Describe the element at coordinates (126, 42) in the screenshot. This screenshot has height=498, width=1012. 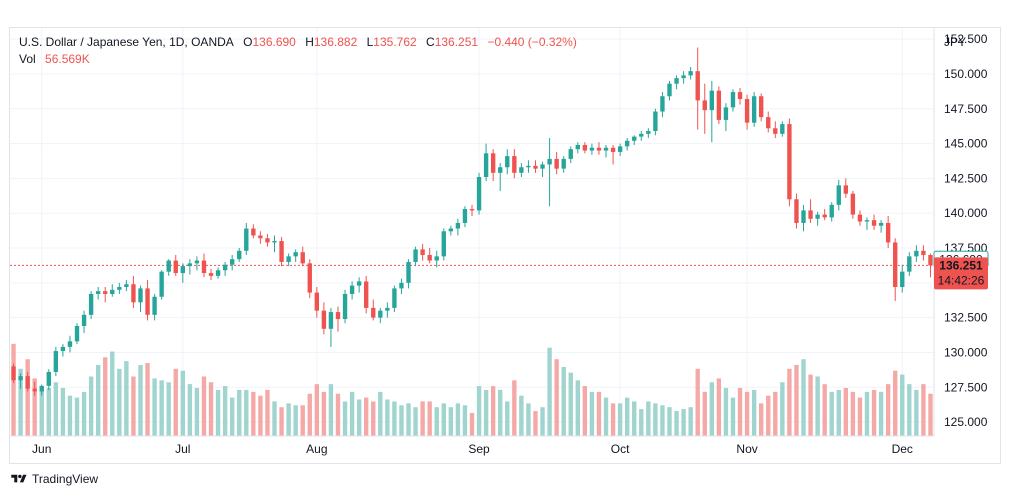
I see `symbol-title: U.S. Dollar / Japanese Yen, 1D, OANDA` at that location.